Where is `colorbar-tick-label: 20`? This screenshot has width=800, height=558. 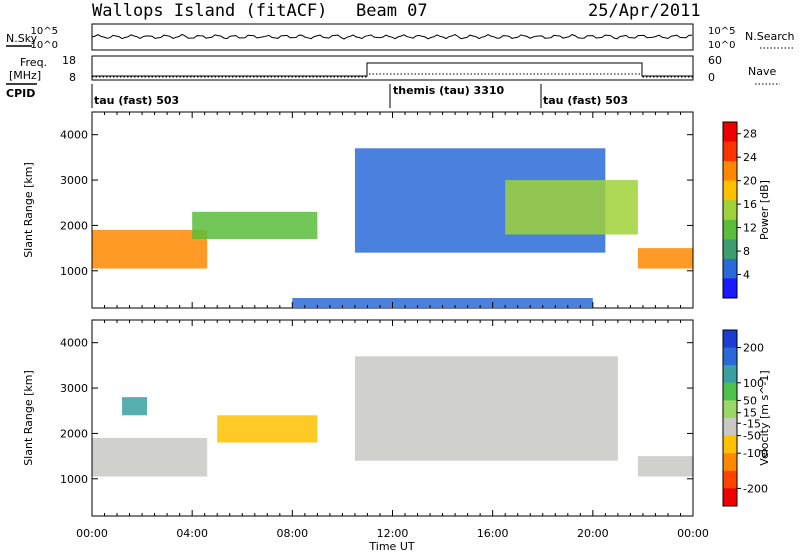 colorbar-tick-label: 20 is located at coordinates (750, 181).